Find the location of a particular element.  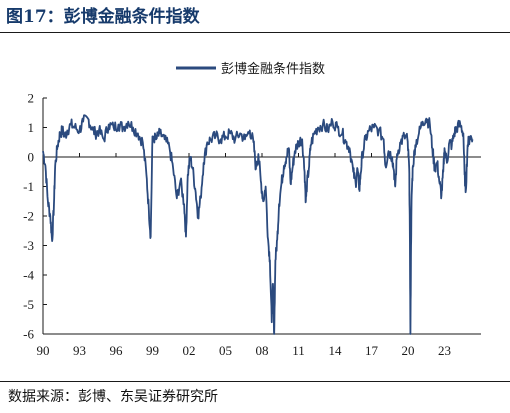

source-note: 数据来源：彭博、东吴证券研究所 is located at coordinates (113, 397).